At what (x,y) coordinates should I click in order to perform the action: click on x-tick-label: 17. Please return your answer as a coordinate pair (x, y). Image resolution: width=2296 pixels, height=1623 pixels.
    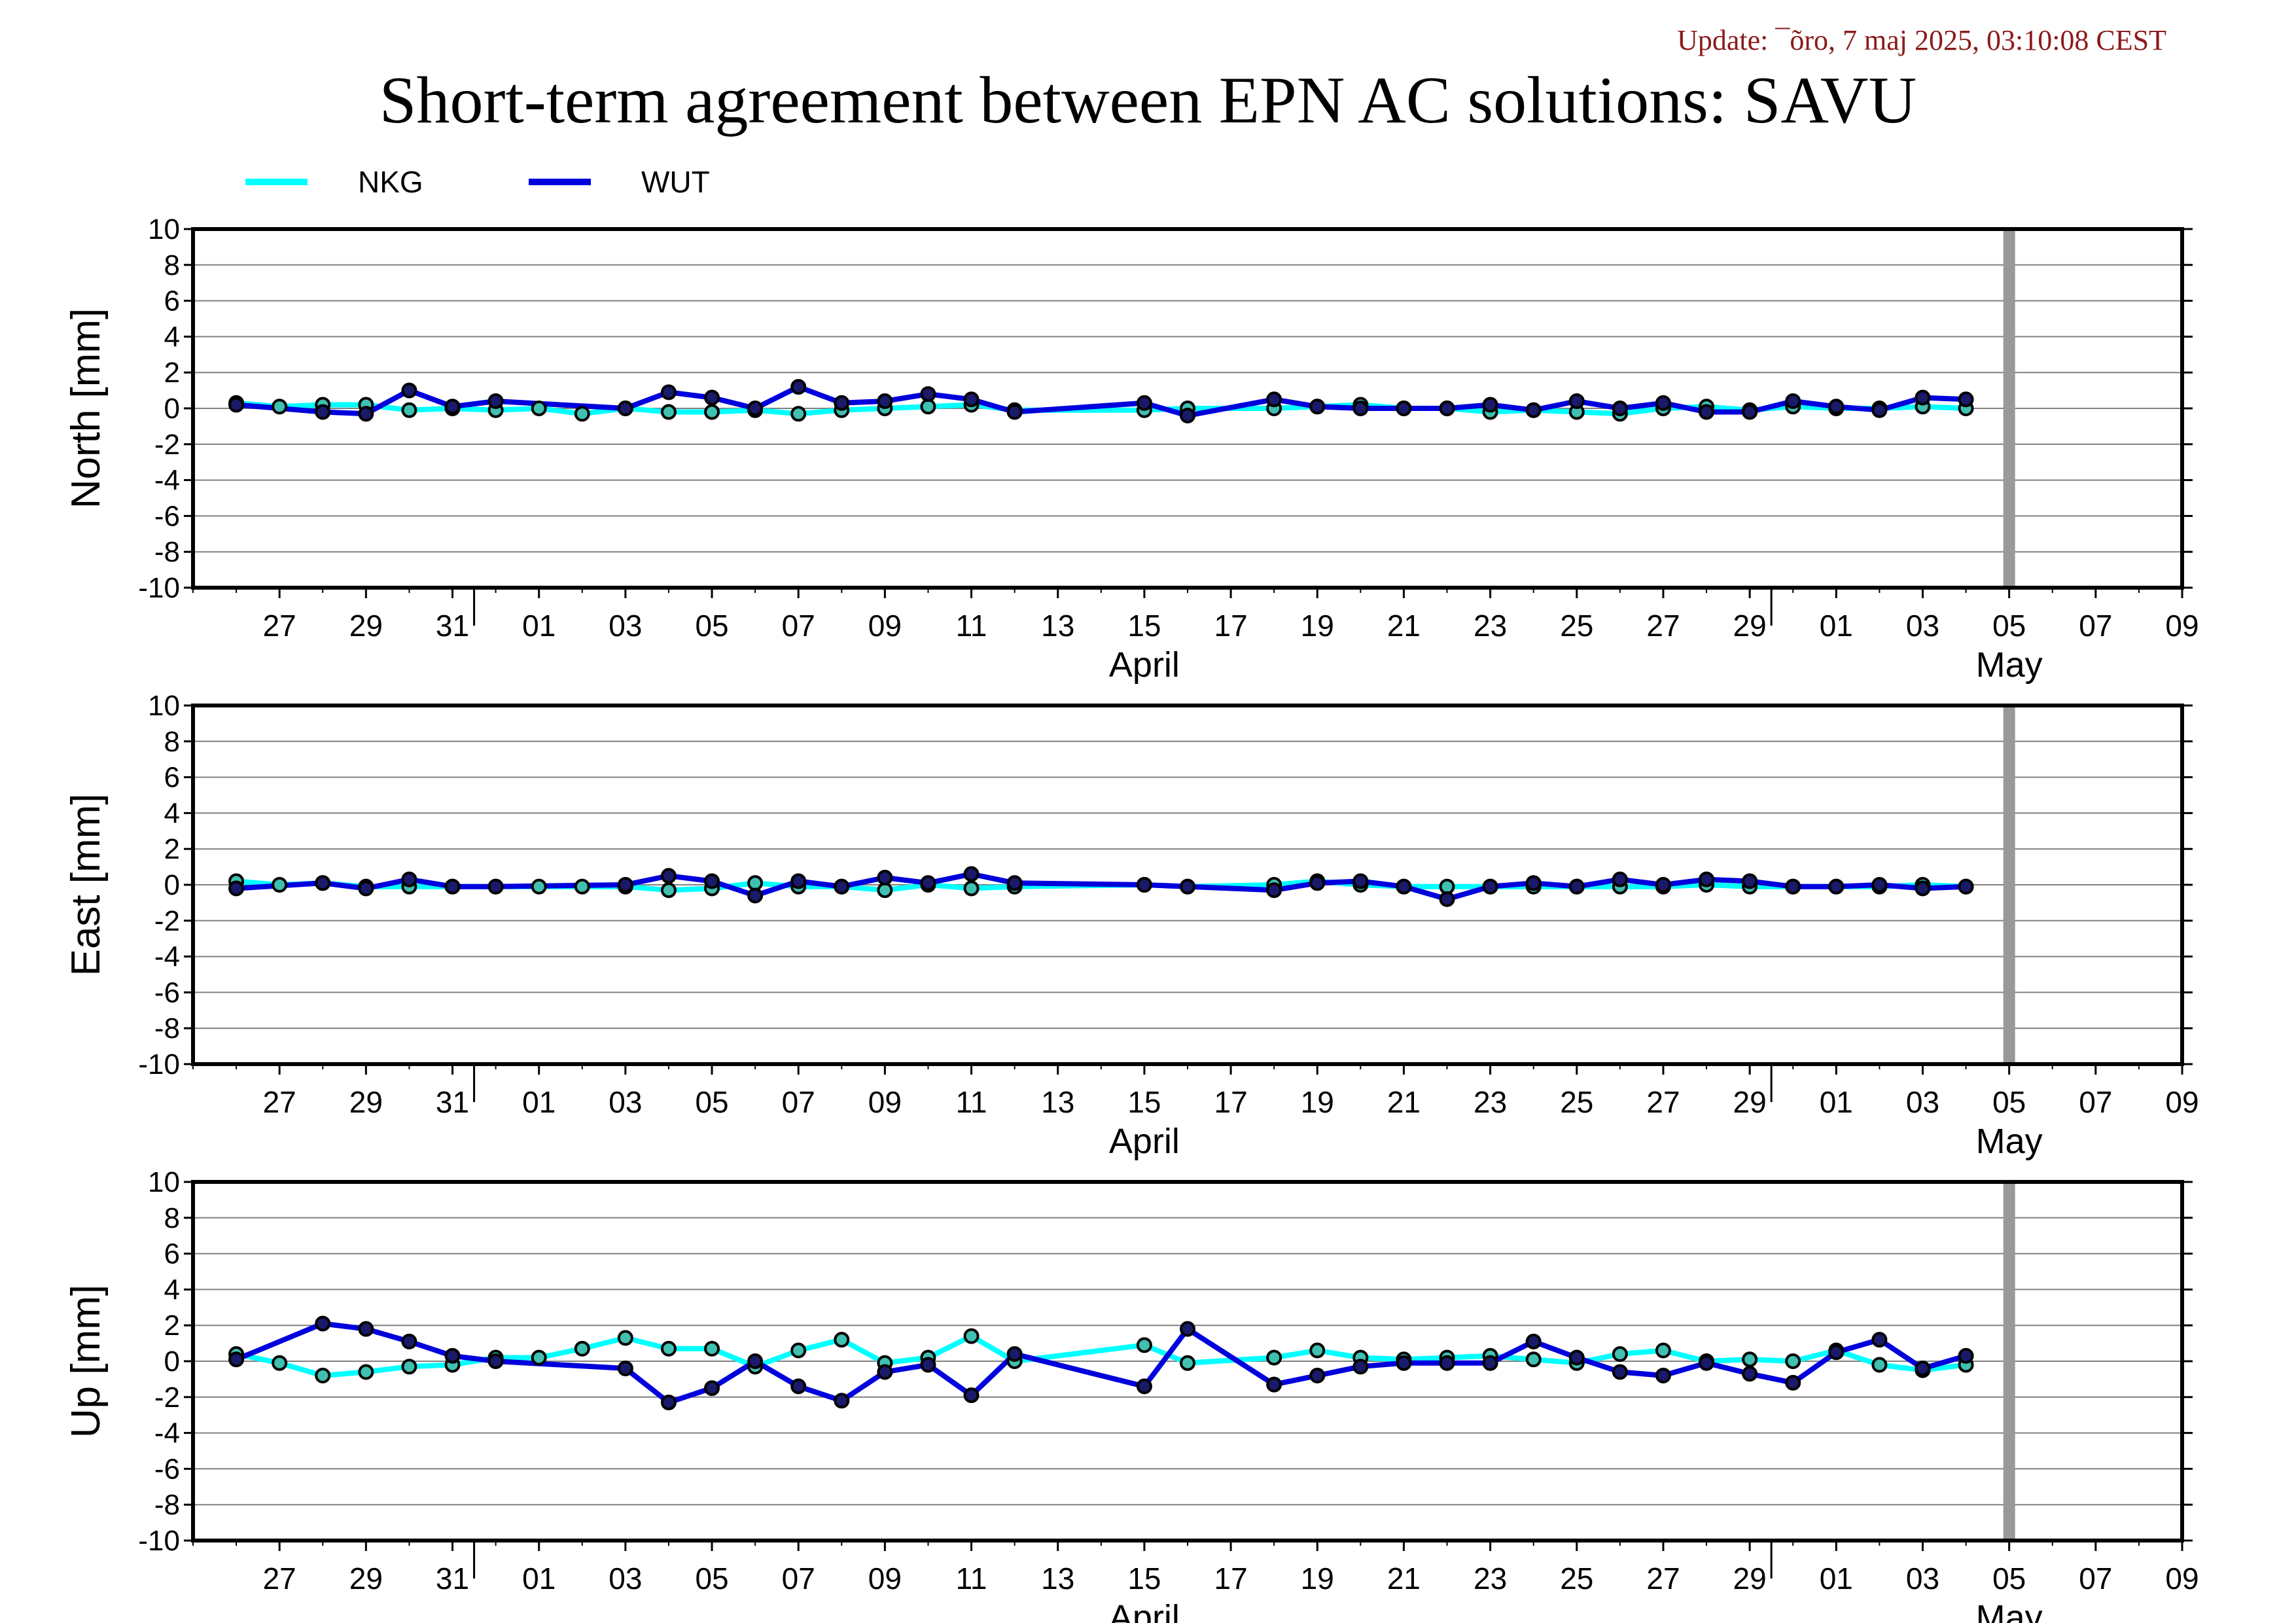
    Looking at the image, I should click on (1231, 626).